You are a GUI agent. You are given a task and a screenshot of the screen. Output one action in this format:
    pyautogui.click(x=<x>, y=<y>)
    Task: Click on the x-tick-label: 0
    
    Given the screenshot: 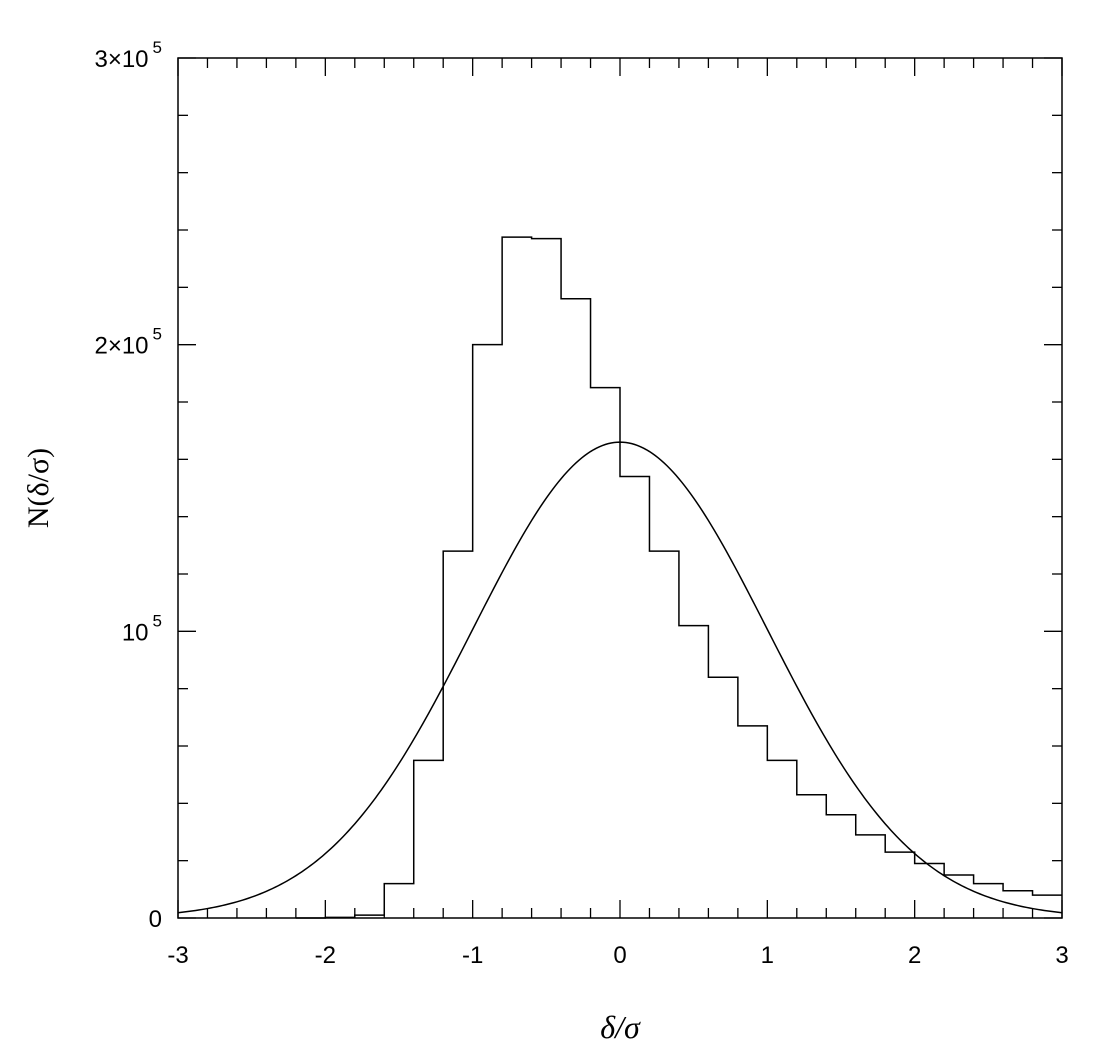 What is the action you would take?
    pyautogui.click(x=619, y=955)
    